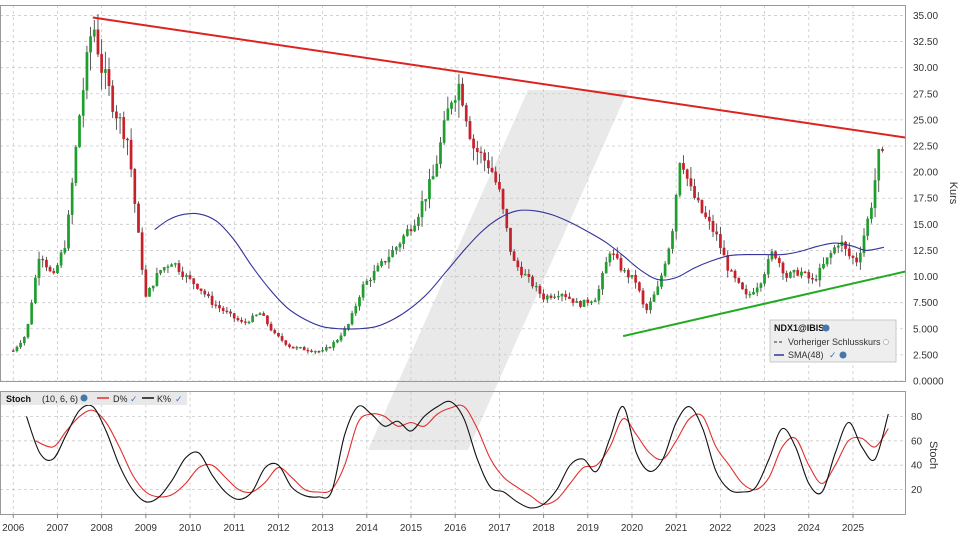 Image resolution: width=960 pixels, height=540 pixels. I want to click on settings-dot-icon, so click(886, 342).